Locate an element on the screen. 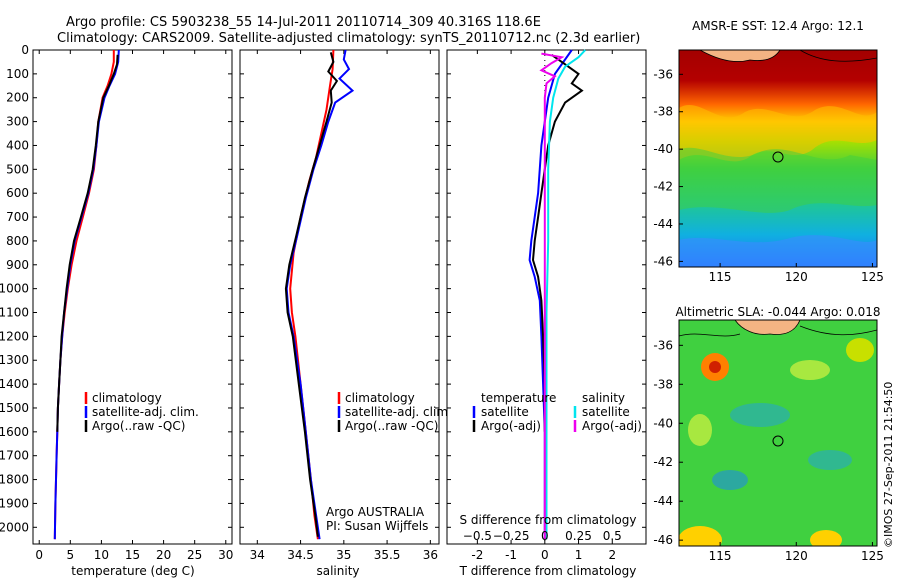 The image size is (900, 580). x-tick-label: -1 is located at coordinates (511, 555).